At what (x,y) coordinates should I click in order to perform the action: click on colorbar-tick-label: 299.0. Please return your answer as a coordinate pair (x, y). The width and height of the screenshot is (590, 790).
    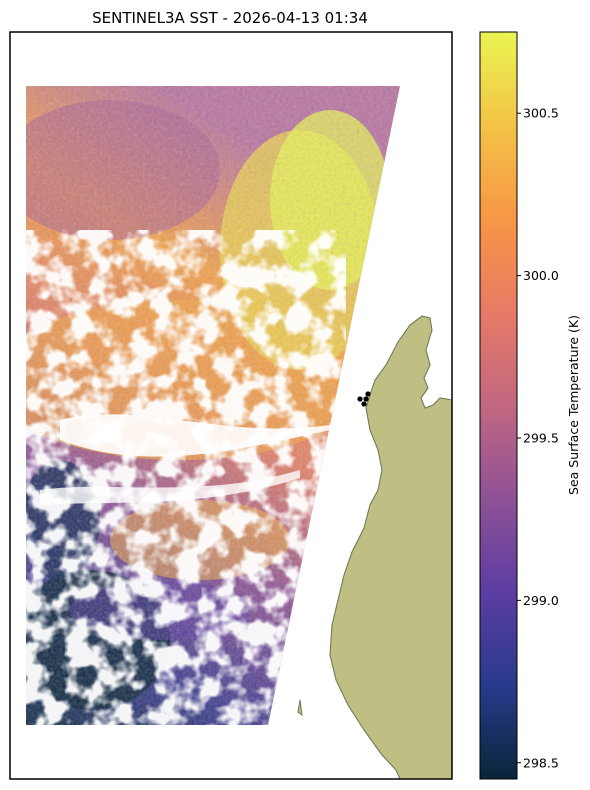
    Looking at the image, I should click on (541, 600).